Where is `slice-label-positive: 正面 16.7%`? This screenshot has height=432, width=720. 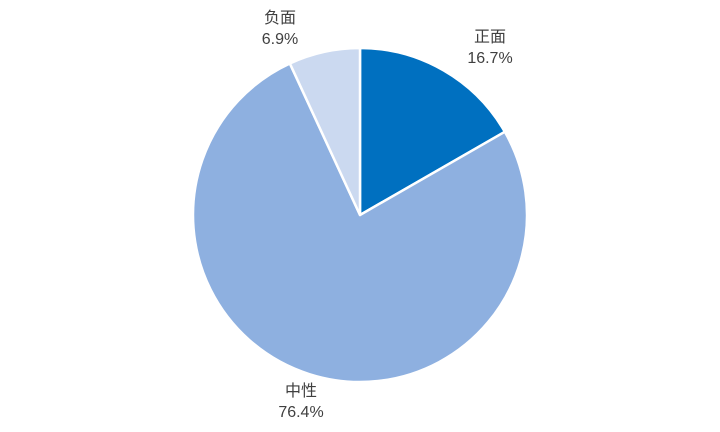
slice-label-positive: 正面 16.7% is located at coordinates (489, 48).